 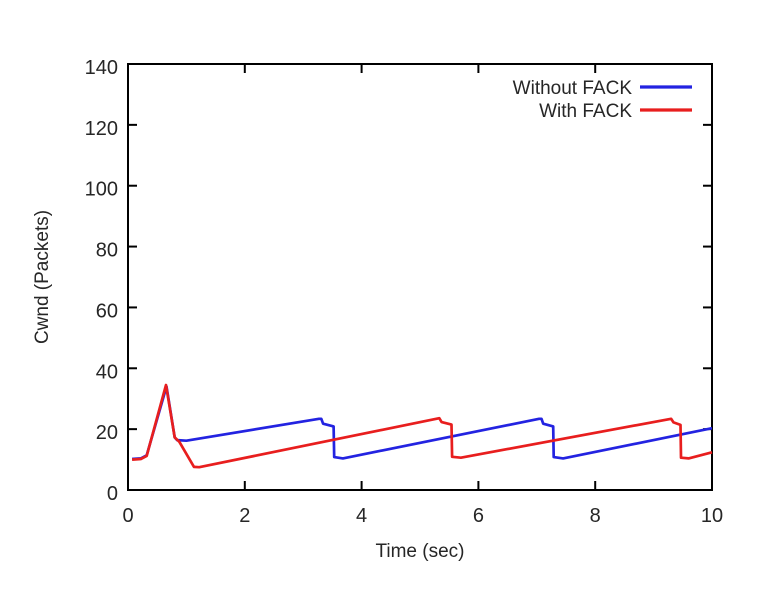 I want to click on x-tick-label: 8, so click(x=595, y=516).